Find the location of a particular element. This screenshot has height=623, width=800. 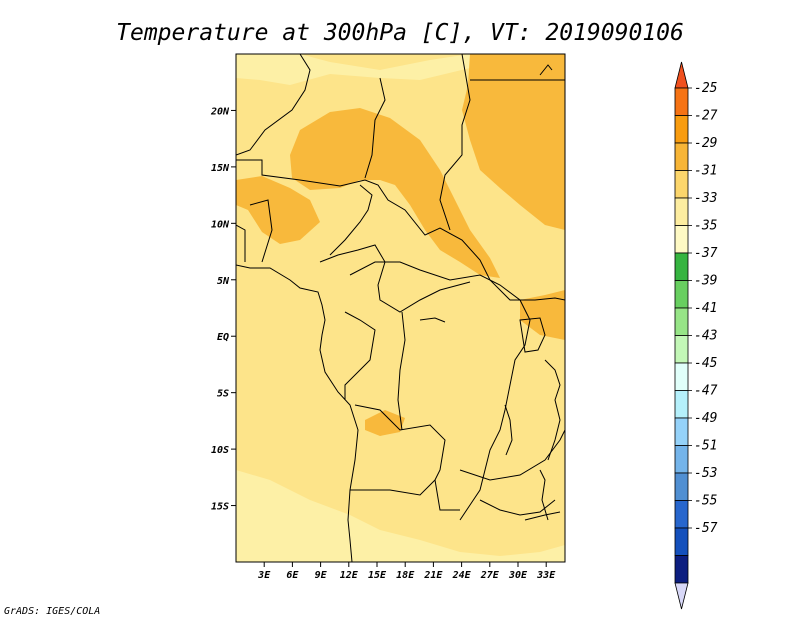

warm-patch-sahel is located at coordinates (395, 193).